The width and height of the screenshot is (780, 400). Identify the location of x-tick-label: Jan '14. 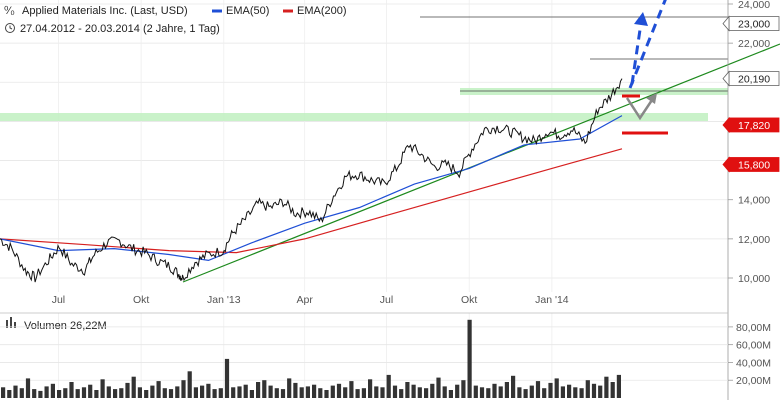
(552, 300).